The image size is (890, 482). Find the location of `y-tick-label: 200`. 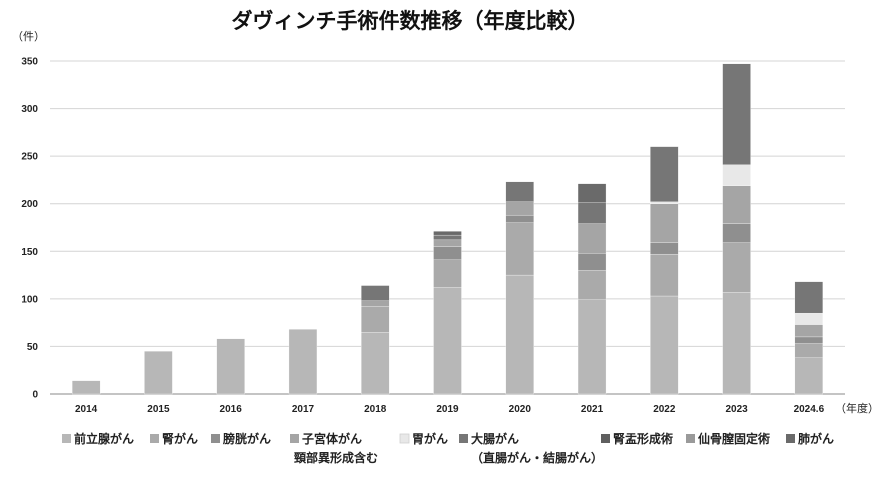

y-tick-label: 200 is located at coordinates (29, 204).